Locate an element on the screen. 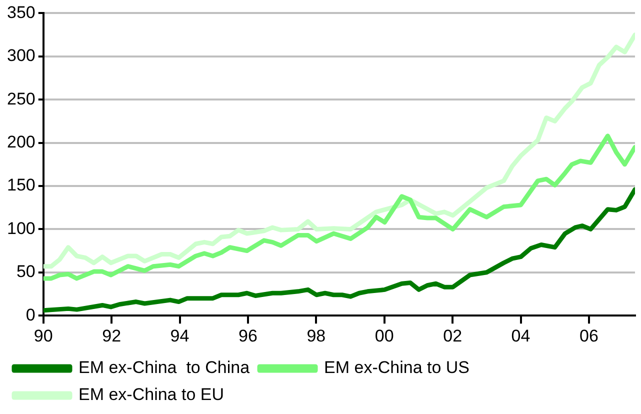 This screenshot has width=641, height=414. y-tick-label: 100 is located at coordinates (21, 228).